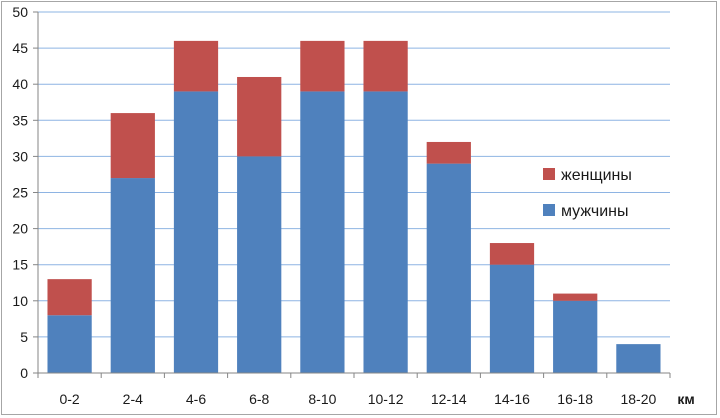 The height and width of the screenshot is (418, 720). I want to click on y-tick-label: 25, so click(20, 193).